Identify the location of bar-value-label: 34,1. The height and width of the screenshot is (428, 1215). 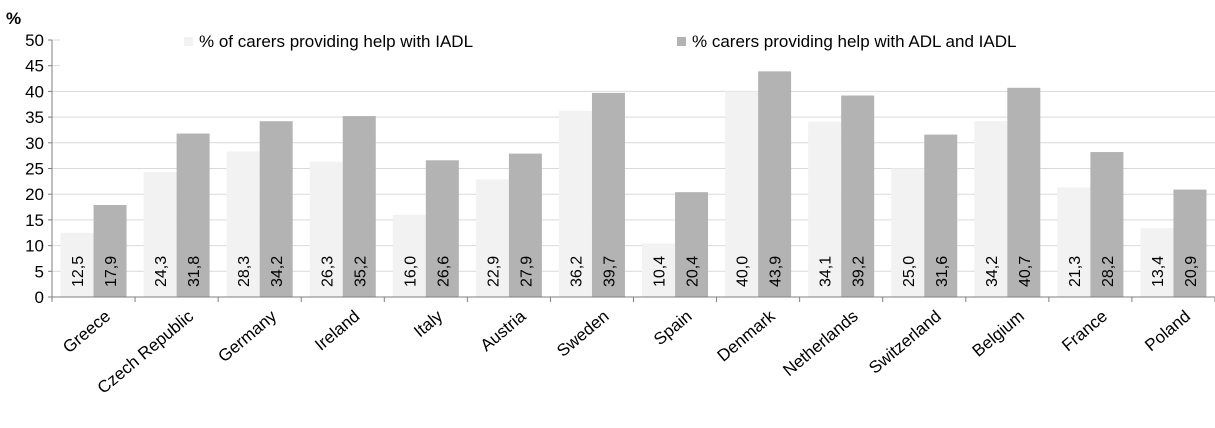
(826, 271).